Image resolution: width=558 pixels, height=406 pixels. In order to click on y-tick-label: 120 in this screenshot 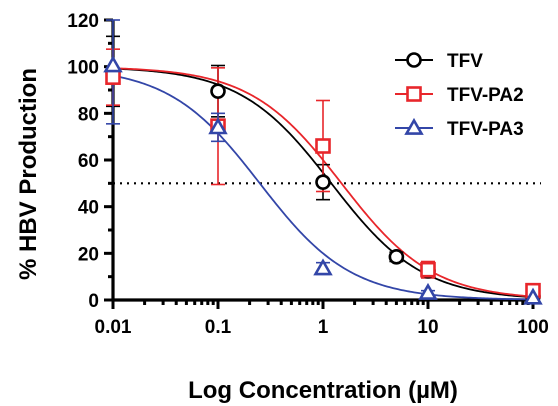, I will do `click(83, 21)`.